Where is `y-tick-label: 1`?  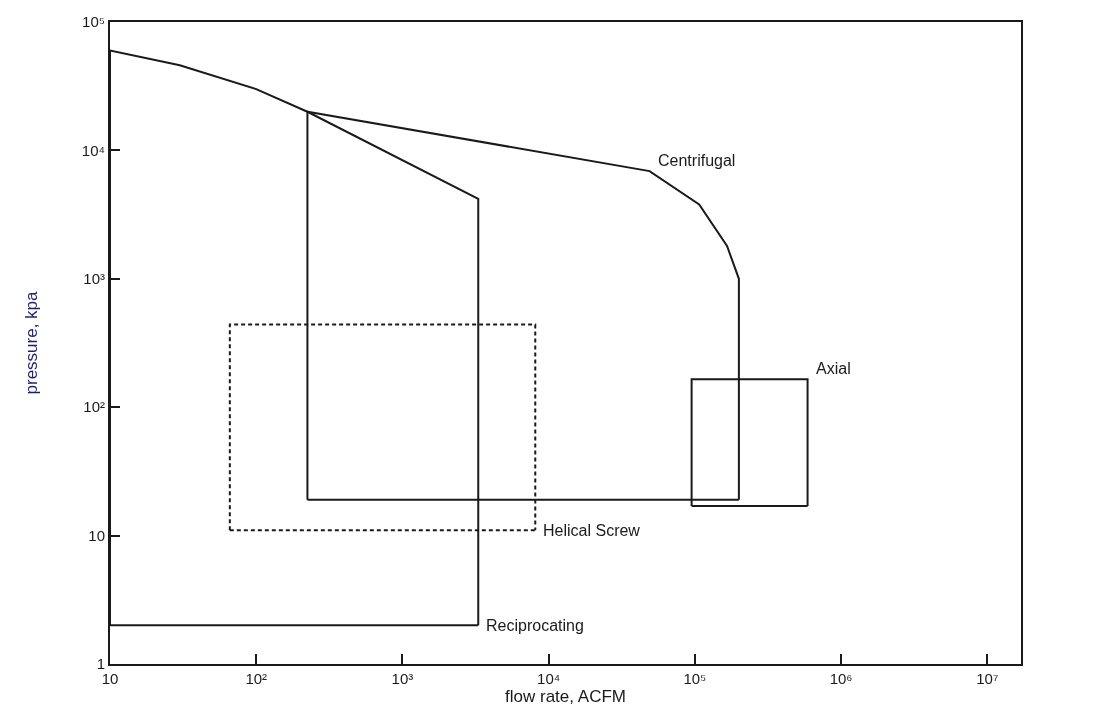
y-tick-label: 1 is located at coordinates (100, 664).